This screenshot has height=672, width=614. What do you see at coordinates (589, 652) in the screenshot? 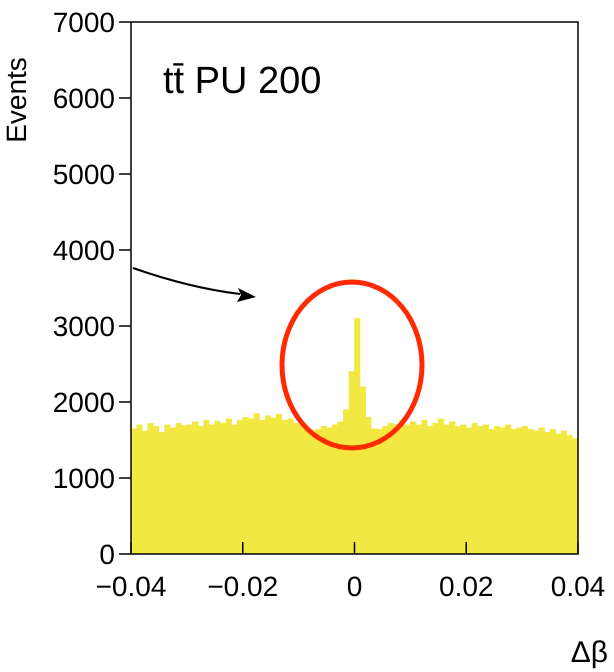
I see `x-axis-title: Δβ` at bounding box center [589, 652].